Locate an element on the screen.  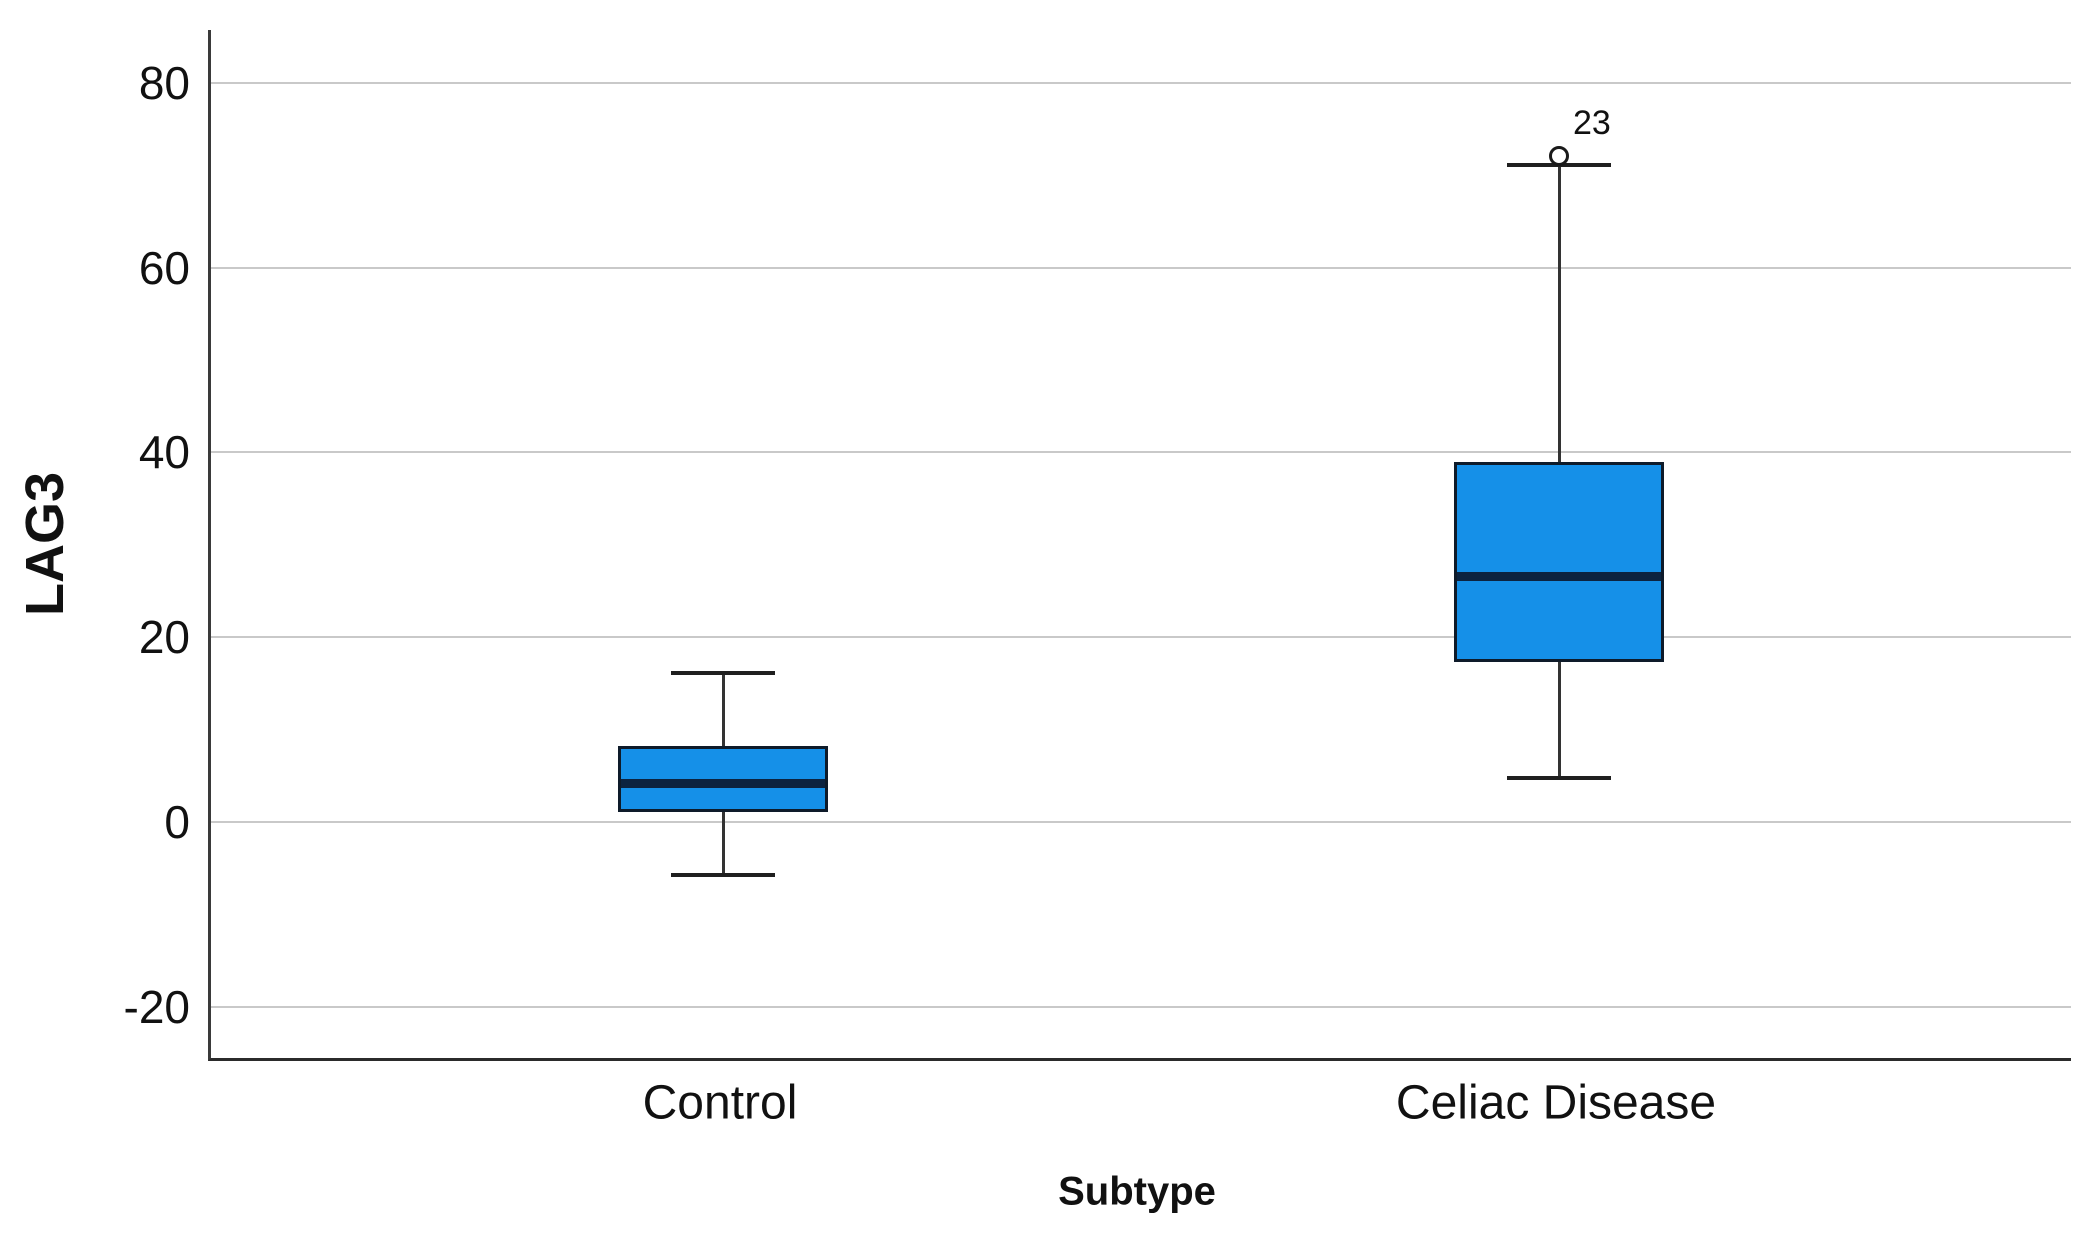
x-category-label: Control is located at coordinates (720, 1103).